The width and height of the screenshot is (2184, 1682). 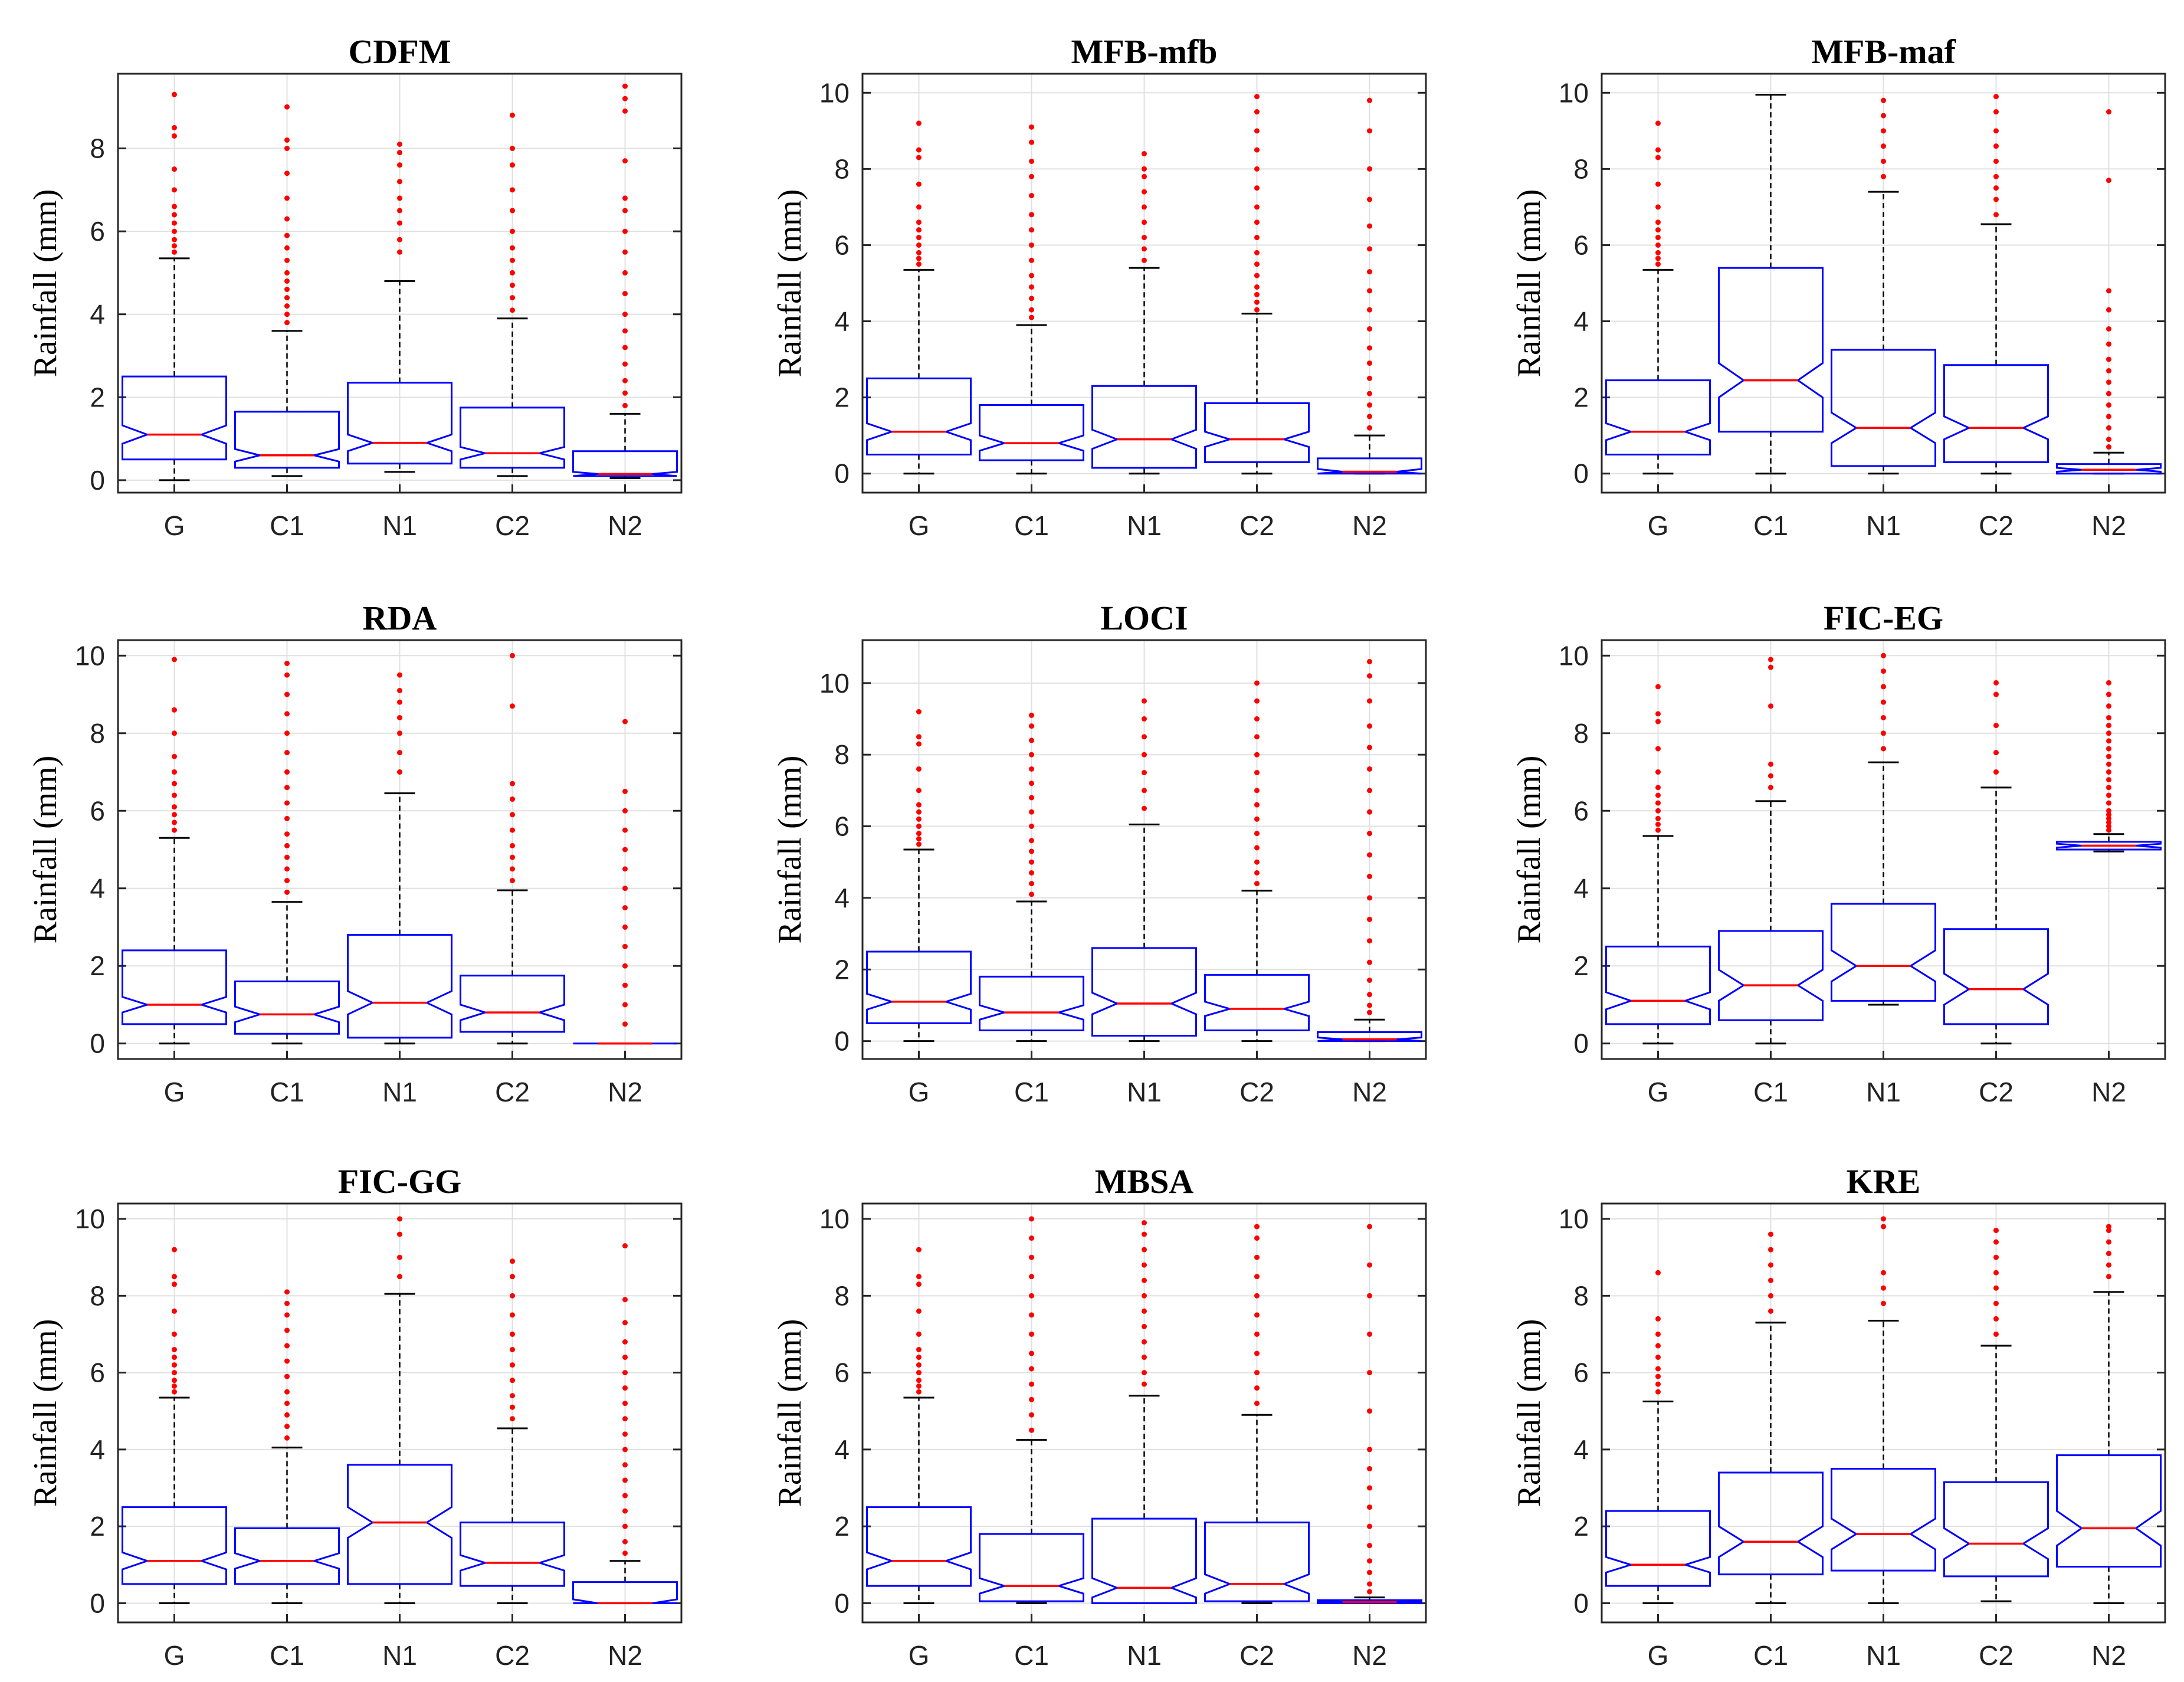 What do you see at coordinates (1256, 1656) in the screenshot?
I see `x-tick-label: C2` at bounding box center [1256, 1656].